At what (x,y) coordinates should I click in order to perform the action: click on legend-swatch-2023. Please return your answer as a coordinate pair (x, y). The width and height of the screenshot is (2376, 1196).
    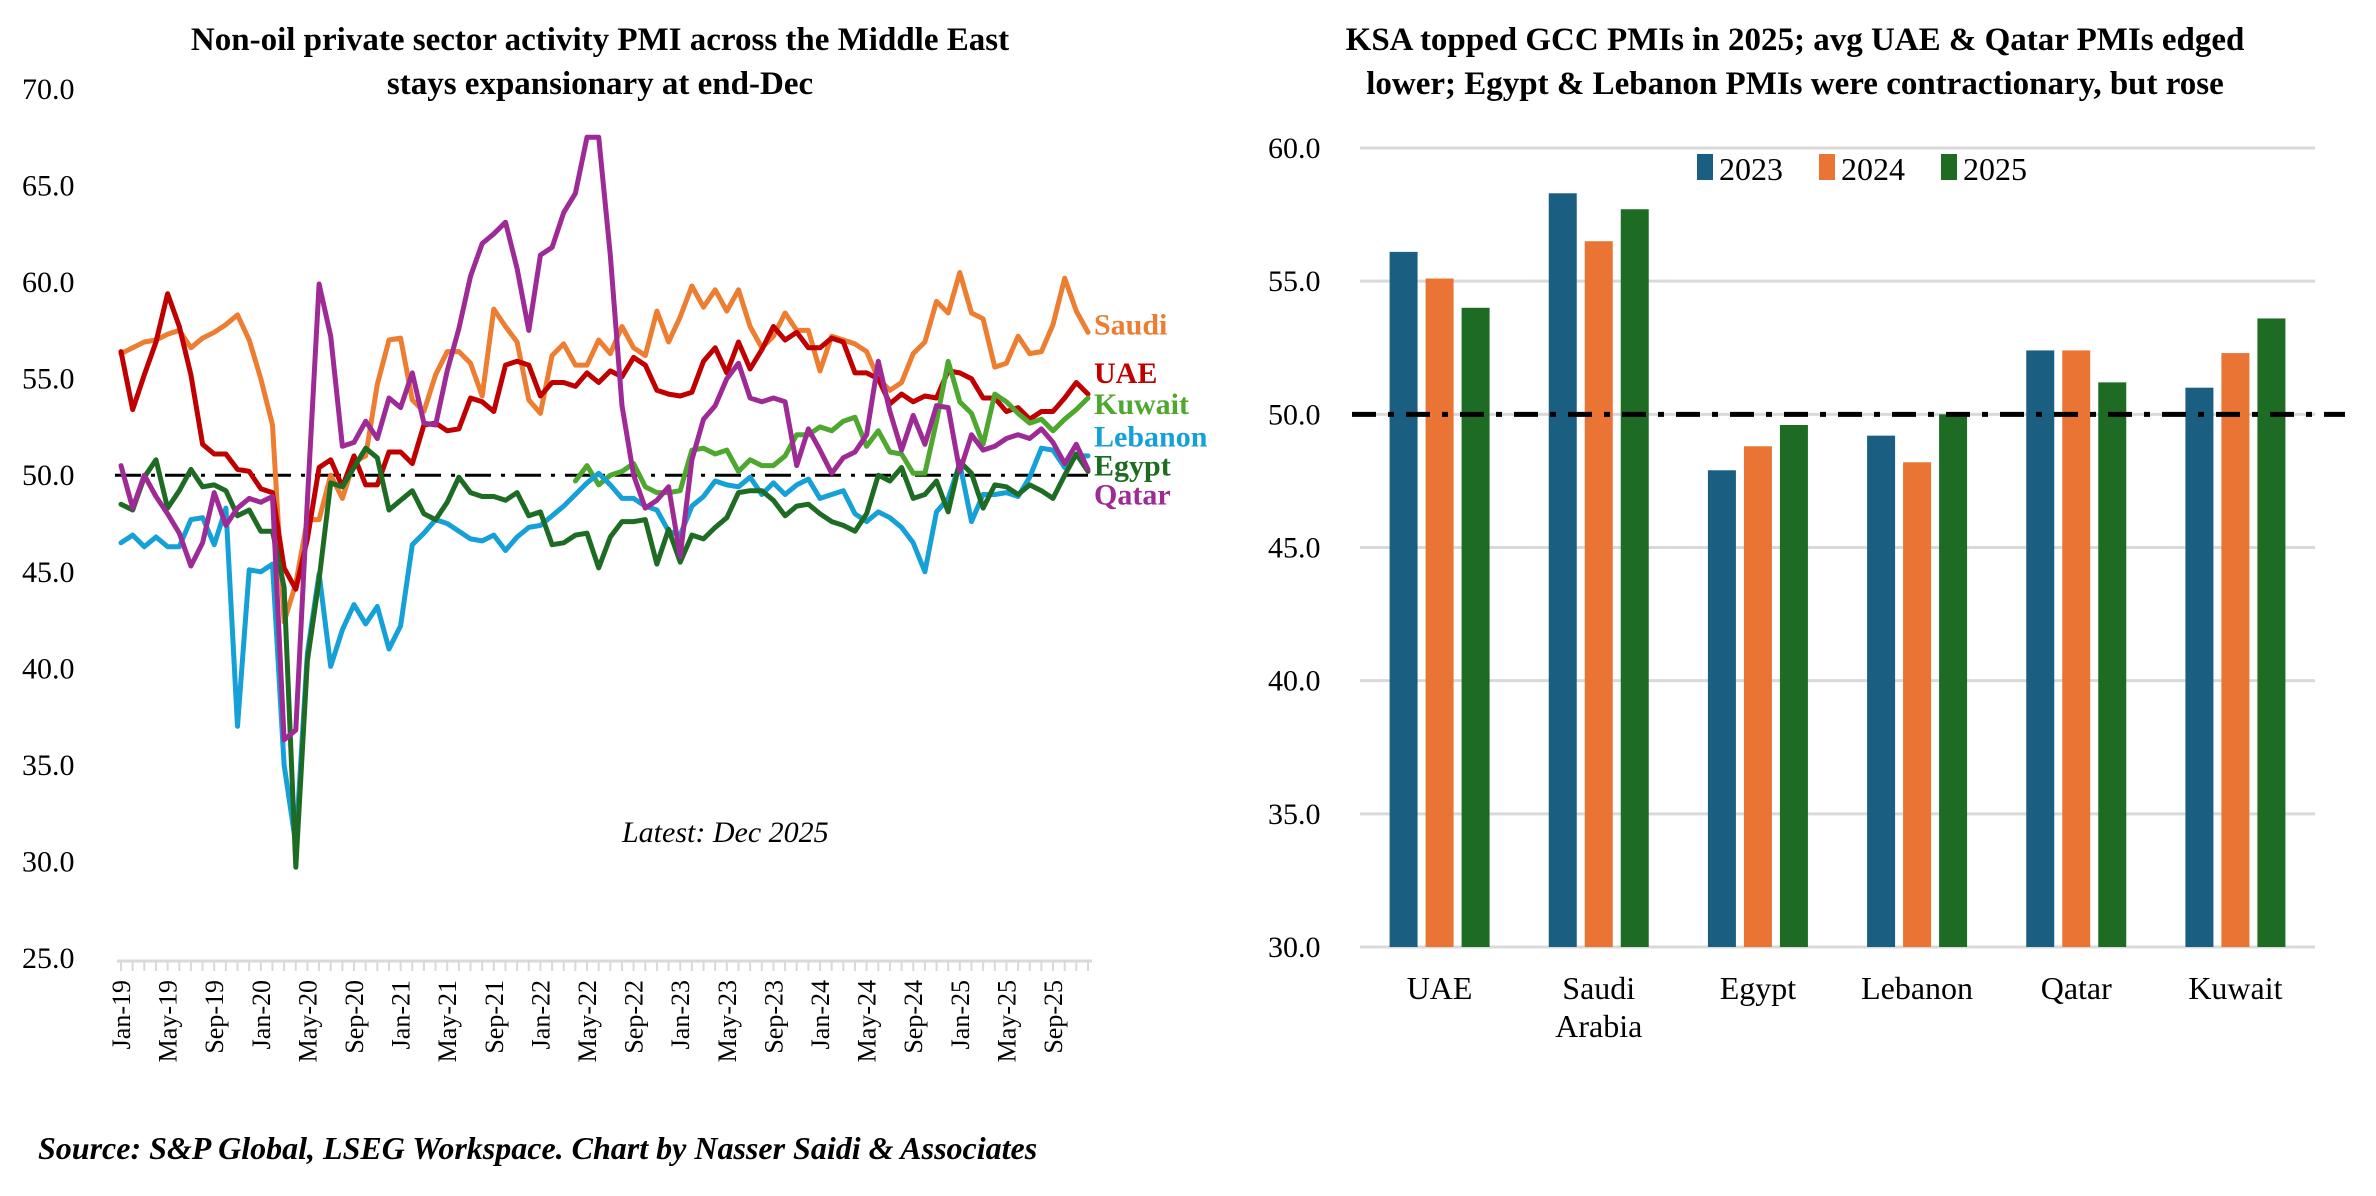
    Looking at the image, I should click on (1705, 167).